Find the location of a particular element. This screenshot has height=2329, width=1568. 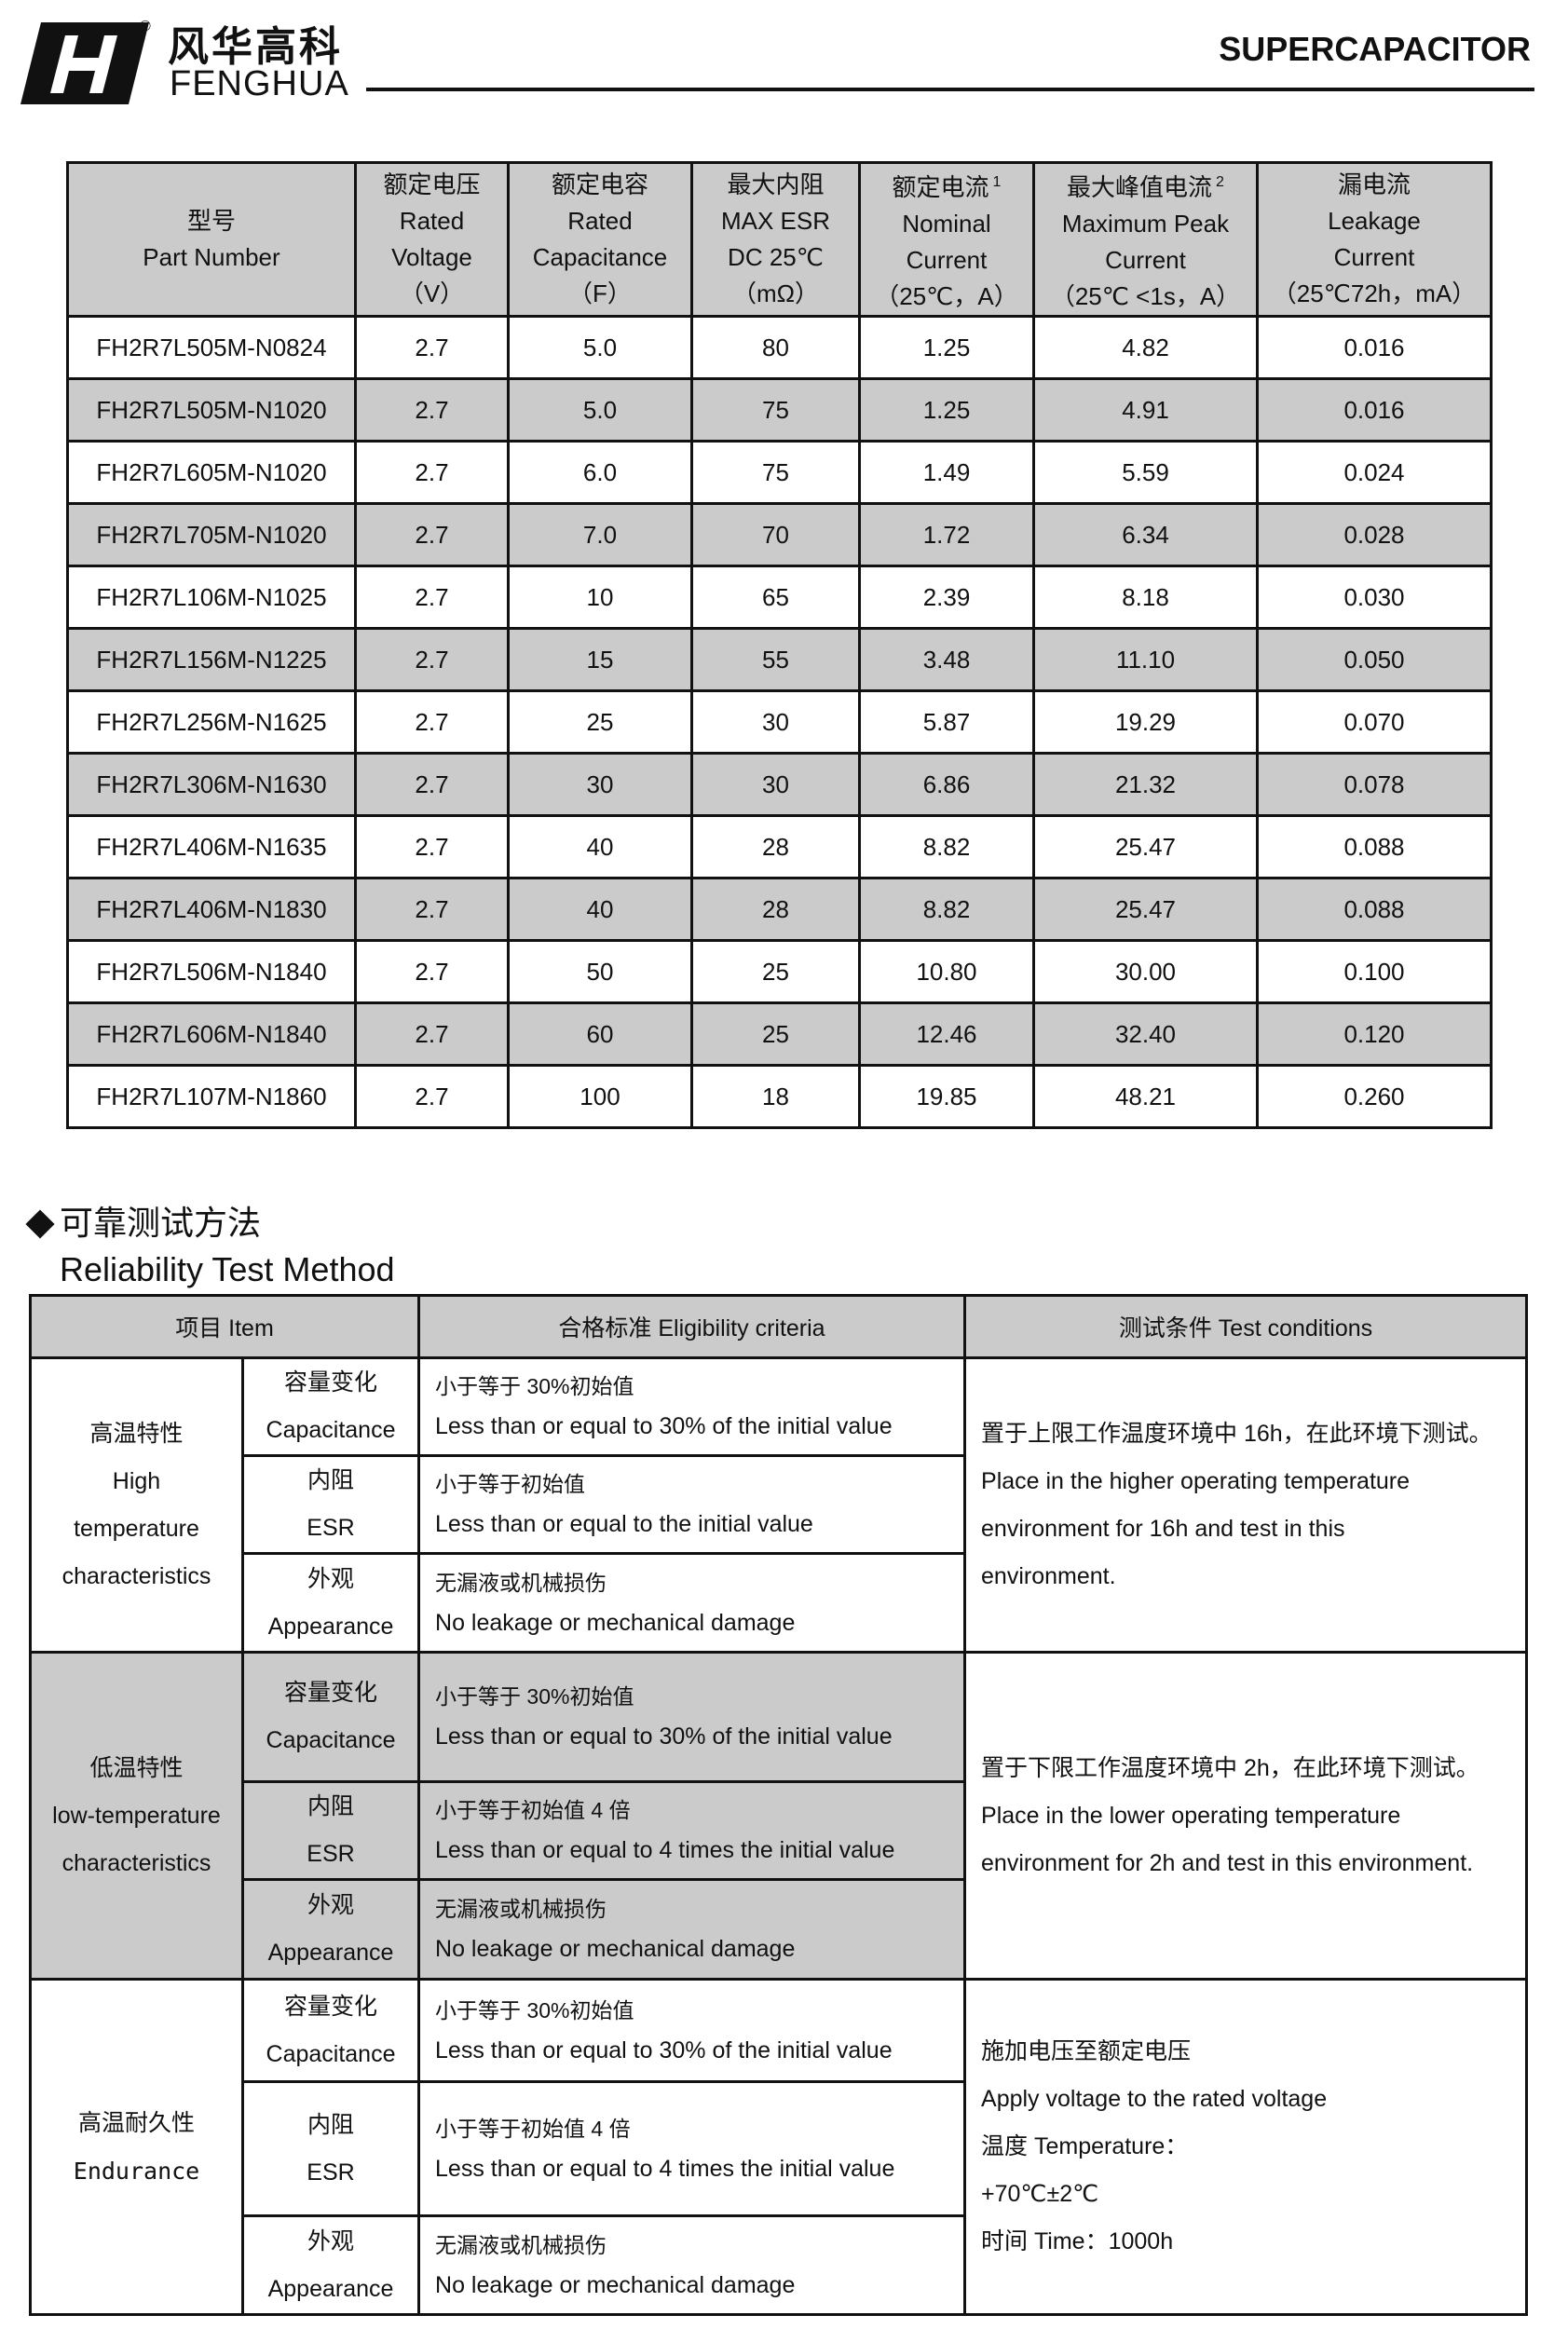

data-cell: FH2R7L106M-N1025 is located at coordinates (211, 597).